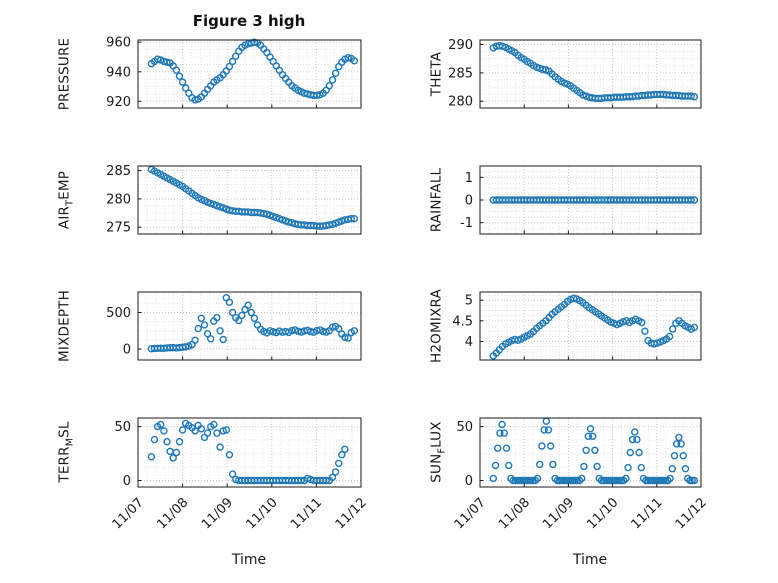 This screenshot has height=583, width=778. I want to click on ylabel-text: RAINFALL, so click(436, 200).